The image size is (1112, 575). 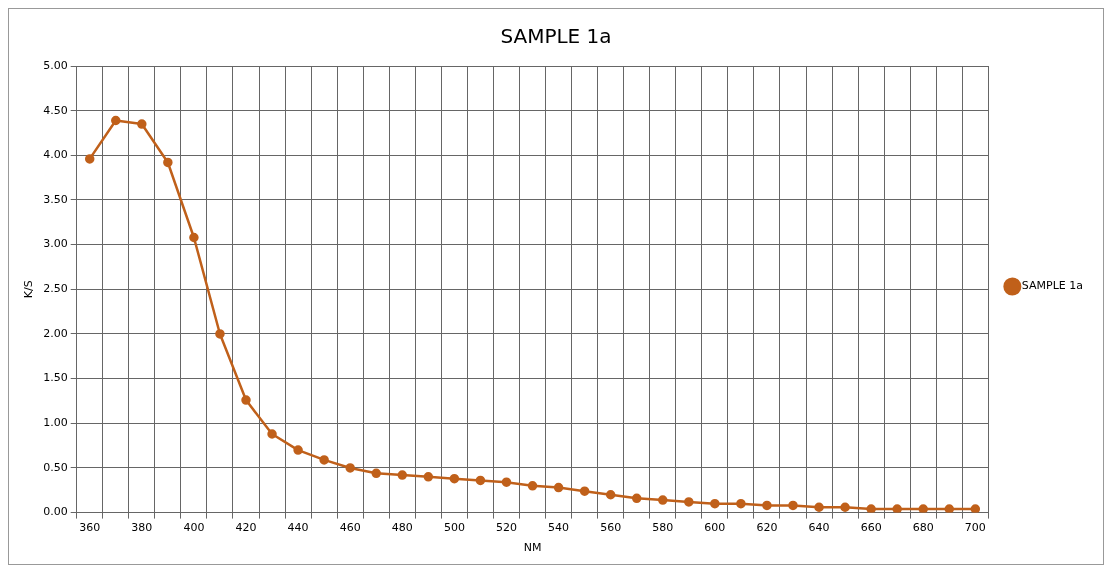 What do you see at coordinates (1052, 286) in the screenshot?
I see `legend-label: SAMPLE 1a` at bounding box center [1052, 286].